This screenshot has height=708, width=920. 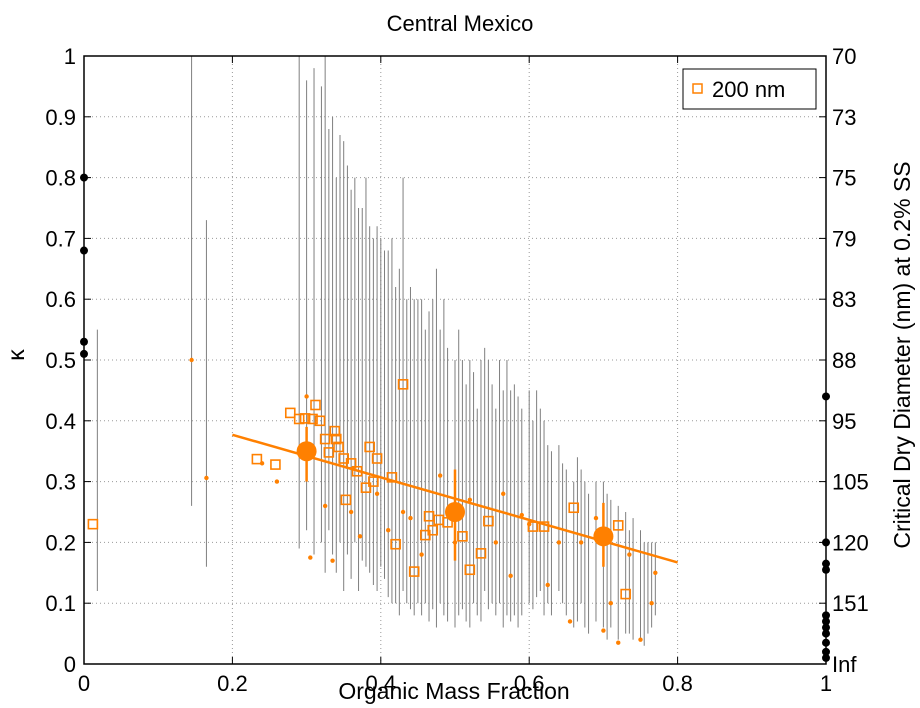 What do you see at coordinates (677, 683) in the screenshot?
I see `x-tick-label: 0.8` at bounding box center [677, 683].